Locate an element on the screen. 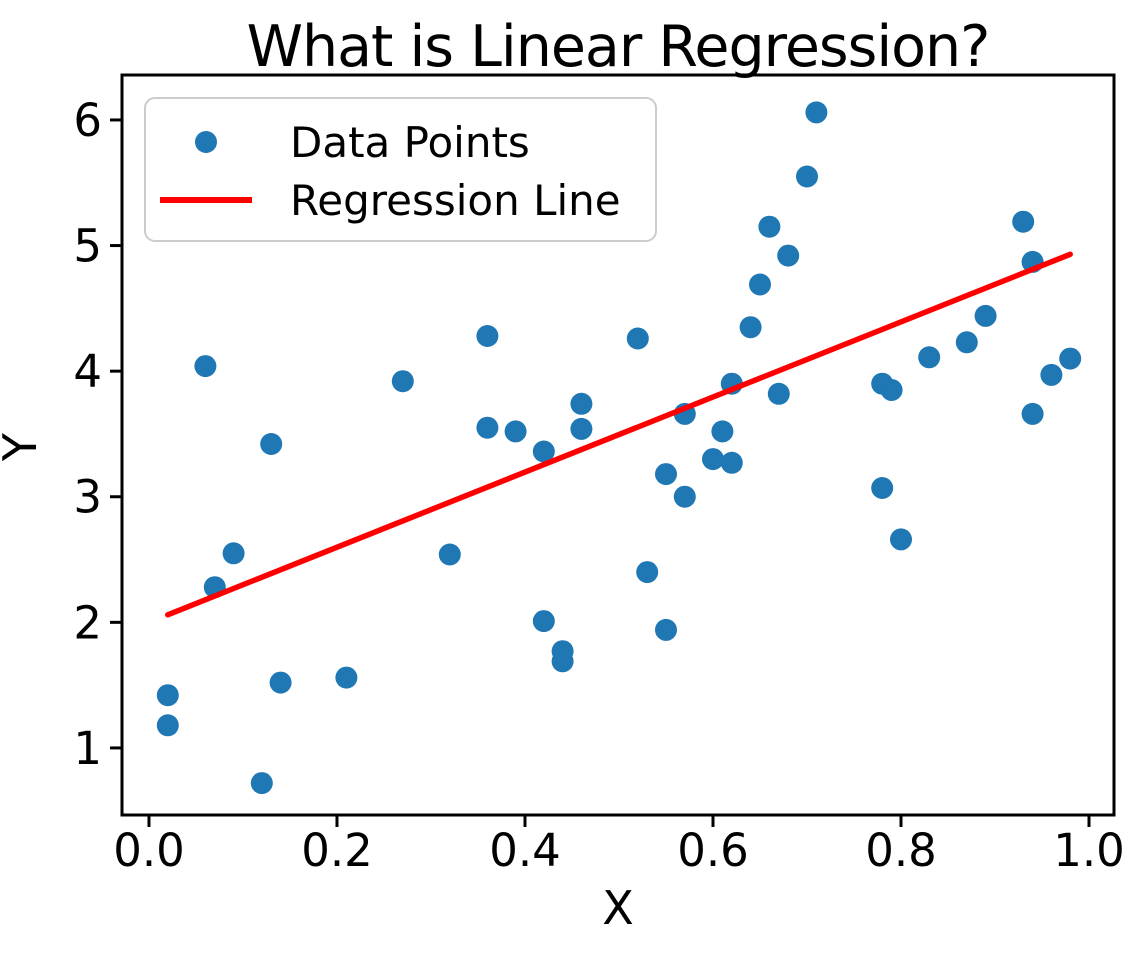 Image resolution: width=1144 pixels, height=953 pixels. x-axis-label: X is located at coordinates (618, 908).